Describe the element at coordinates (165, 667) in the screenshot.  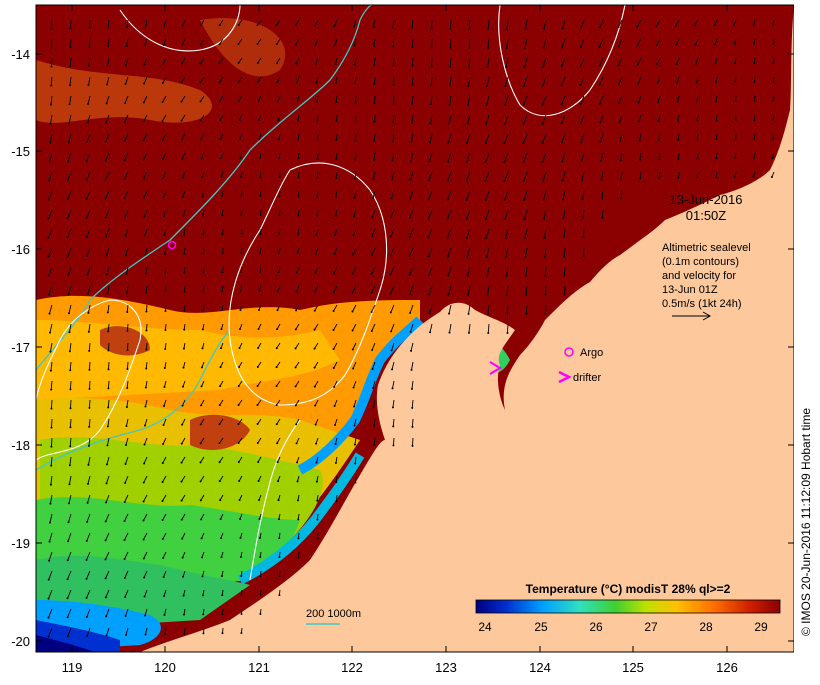
I see `x-tick-label: 120` at that location.